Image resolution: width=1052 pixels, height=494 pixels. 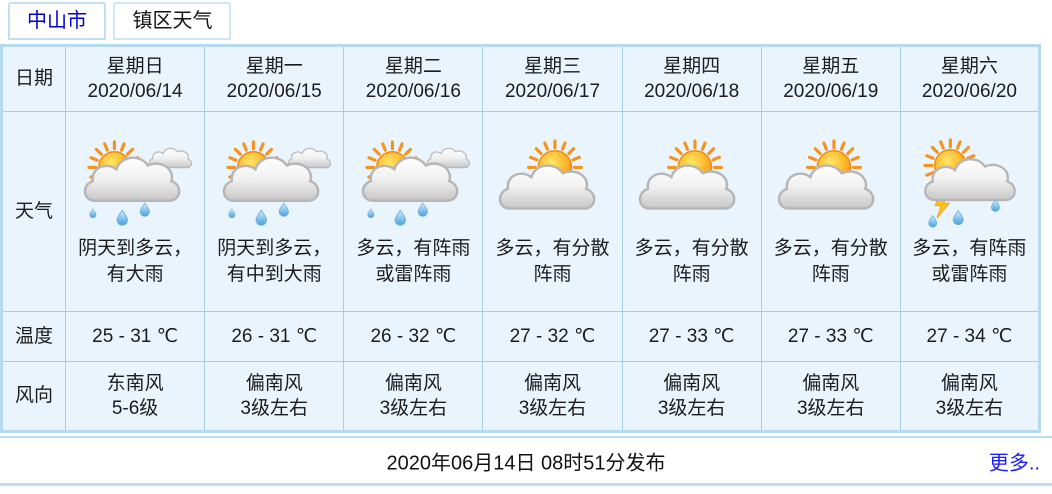 I want to click on sun-cloud-thunder-rain-icon, so click(x=969, y=187).